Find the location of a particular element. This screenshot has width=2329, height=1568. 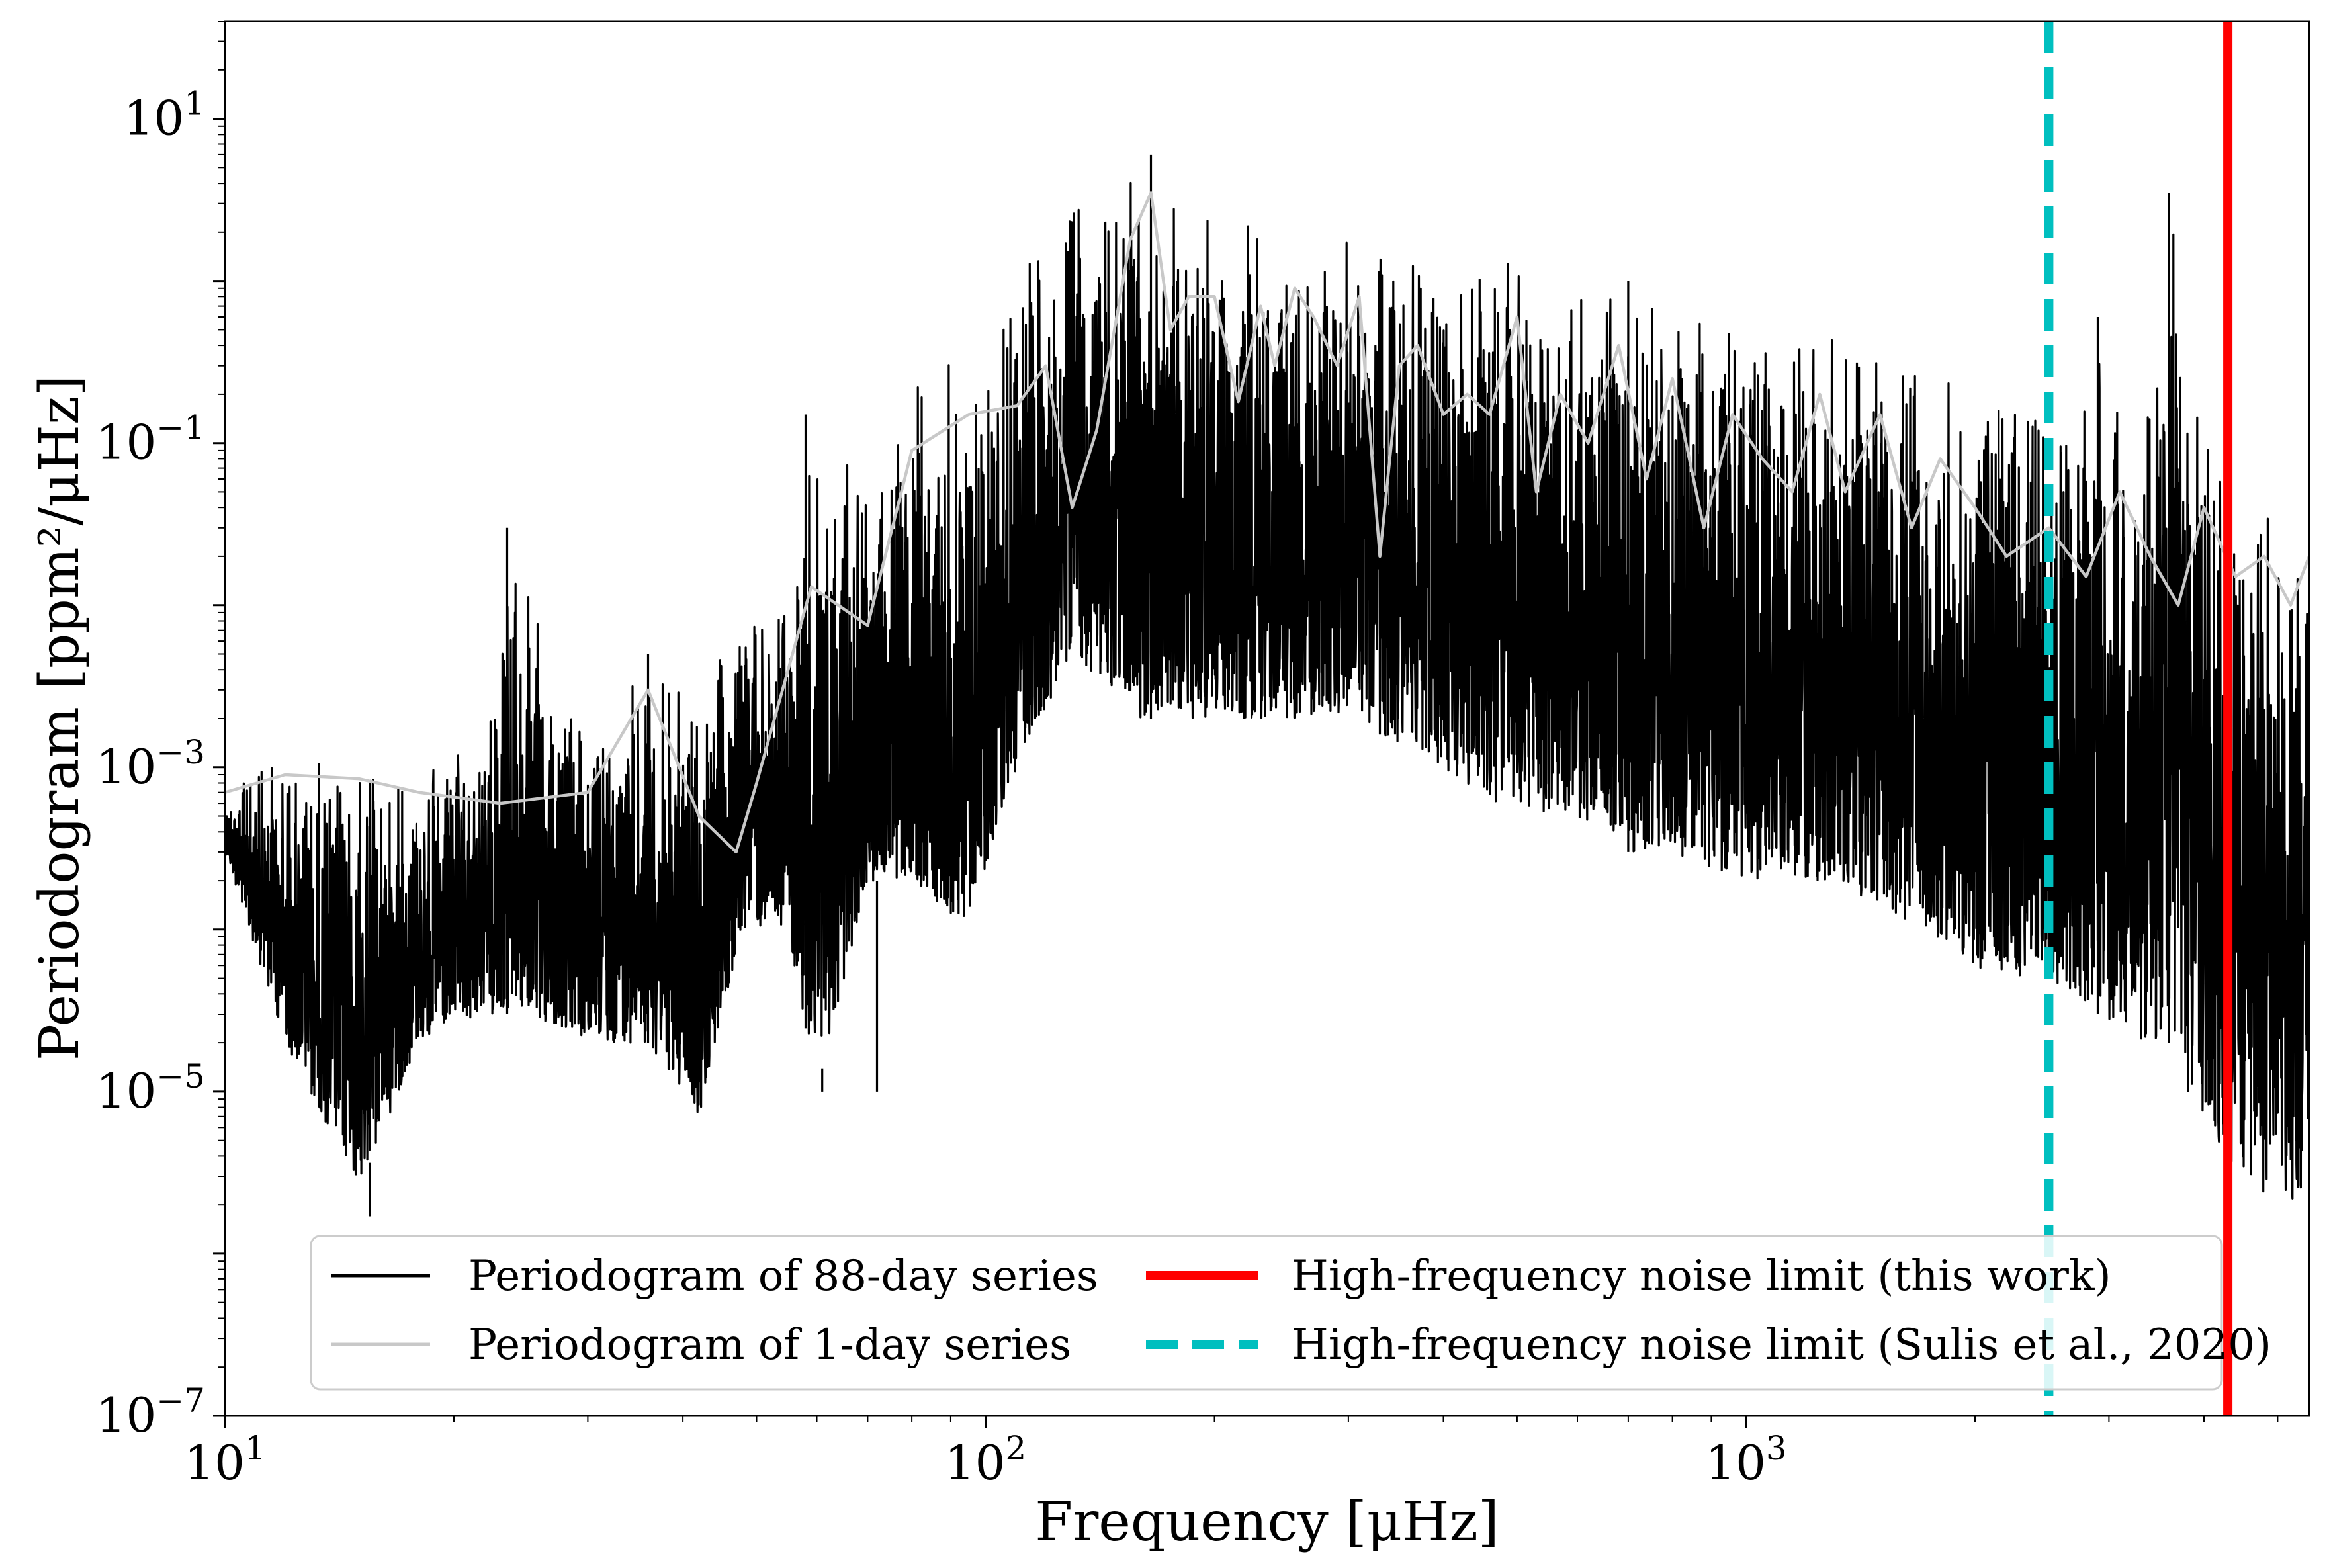

legend-label-88day: Periodogram of 88-day series is located at coordinates (783, 1276).